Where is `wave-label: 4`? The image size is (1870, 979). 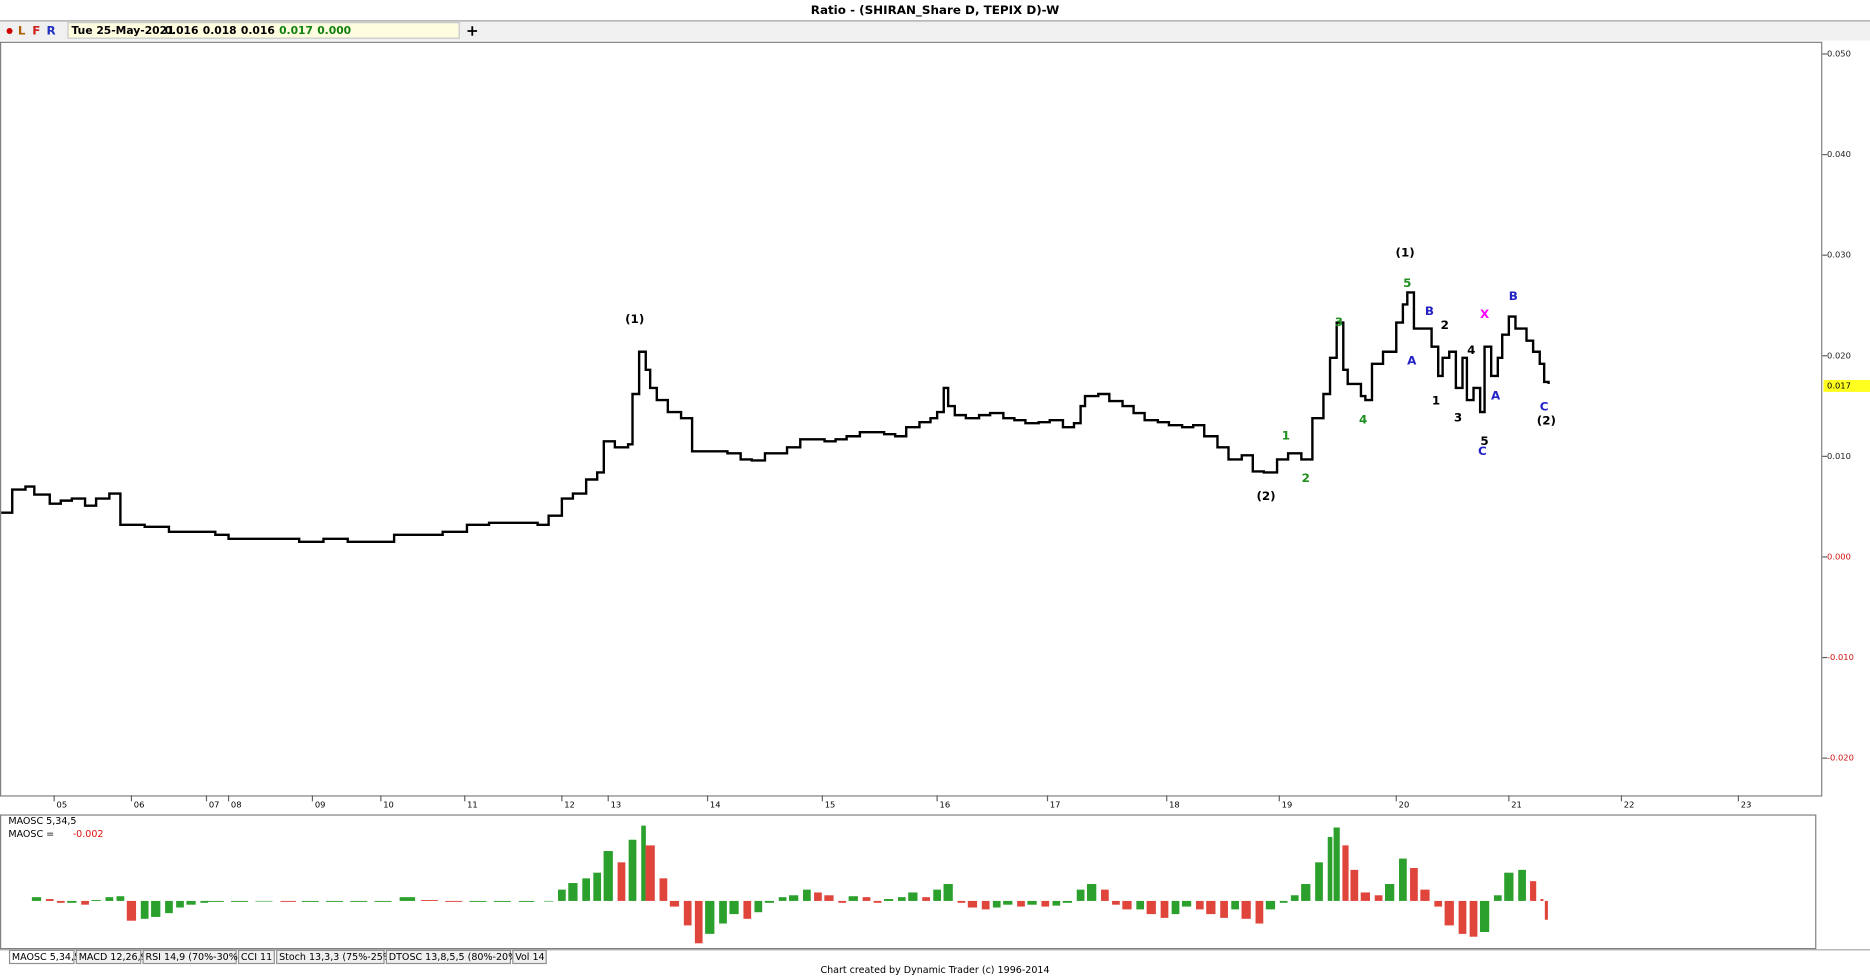
wave-label: 4 is located at coordinates (1363, 420).